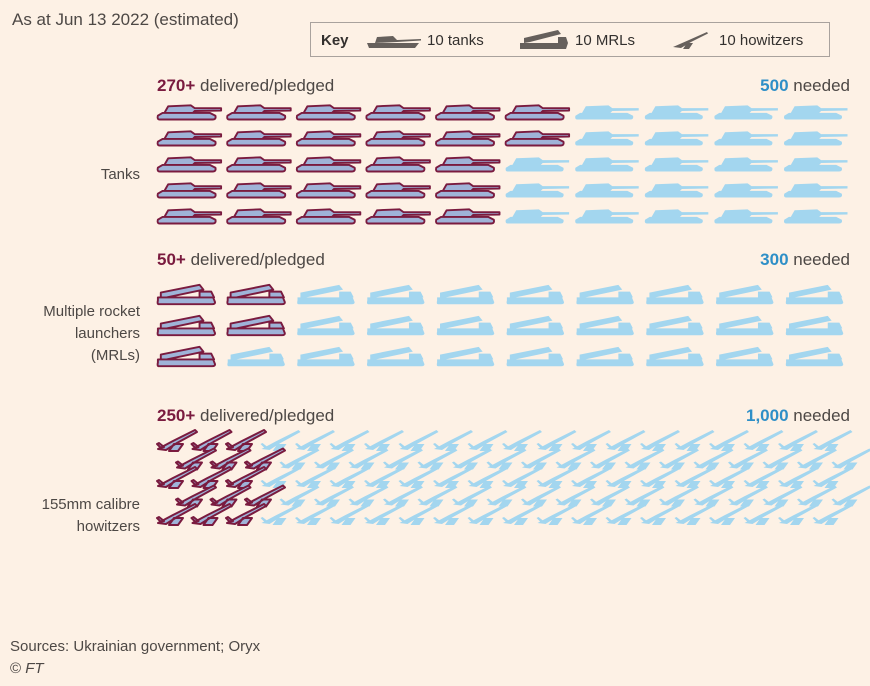 This screenshot has height=686, width=870. I want to click on howitzers-needed-text: 1,000 needed, so click(750, 416).